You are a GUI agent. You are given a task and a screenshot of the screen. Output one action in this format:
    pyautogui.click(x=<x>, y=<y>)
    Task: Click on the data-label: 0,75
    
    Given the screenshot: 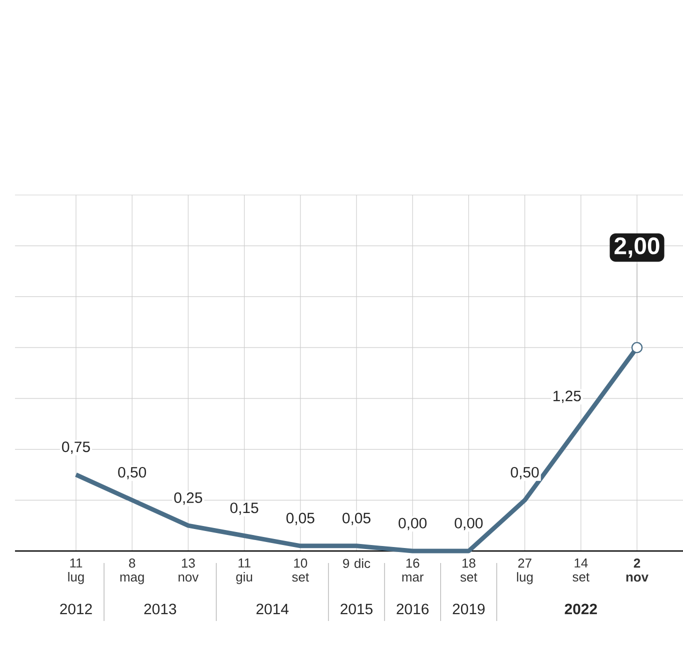 What is the action you would take?
    pyautogui.click(x=76, y=448)
    